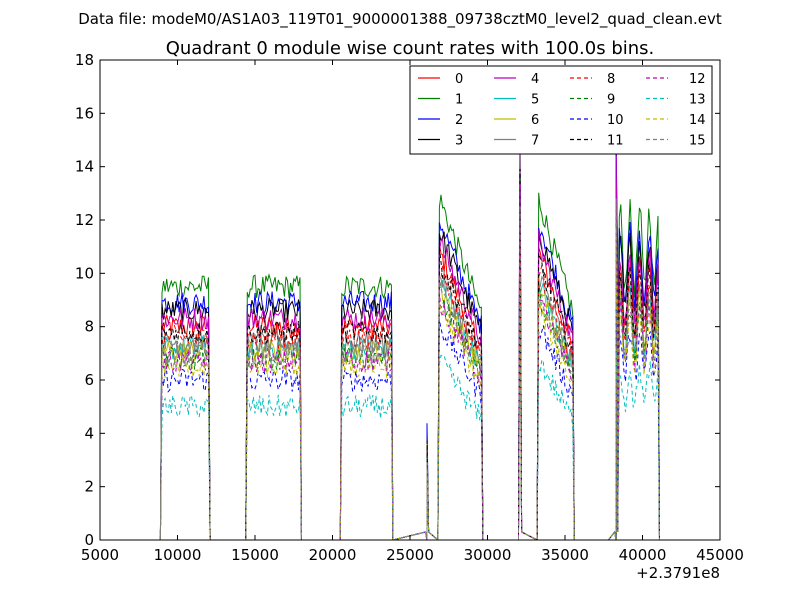  I want to click on y-tick-label: 8, so click(89, 327).